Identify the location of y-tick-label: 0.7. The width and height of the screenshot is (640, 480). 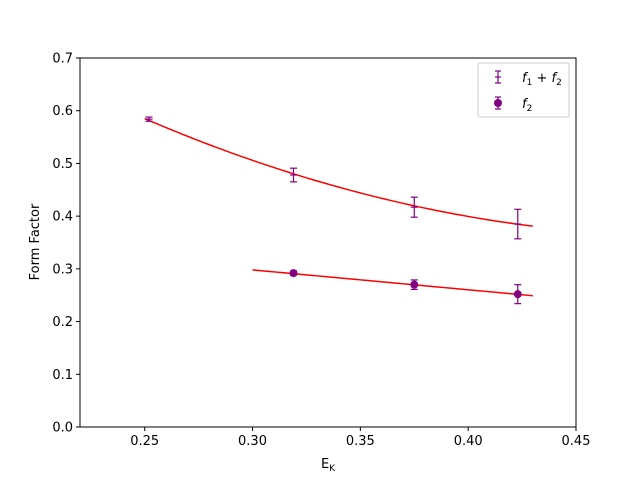
(62, 59).